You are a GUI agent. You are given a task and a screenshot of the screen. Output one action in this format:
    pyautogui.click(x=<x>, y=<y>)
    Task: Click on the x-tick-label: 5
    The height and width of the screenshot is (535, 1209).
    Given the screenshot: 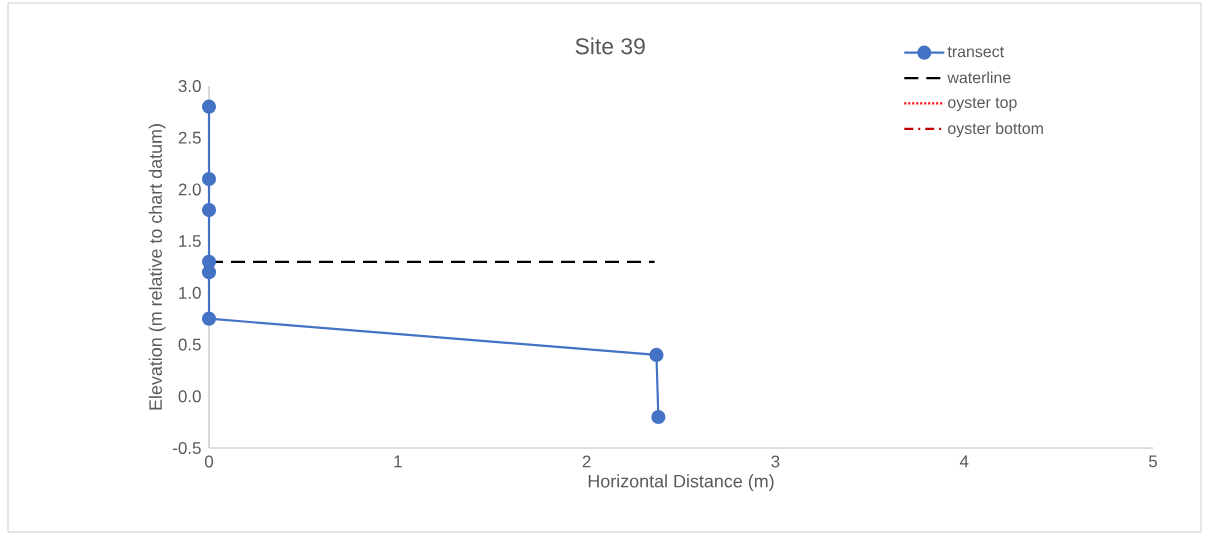 What is the action you would take?
    pyautogui.click(x=1152, y=461)
    